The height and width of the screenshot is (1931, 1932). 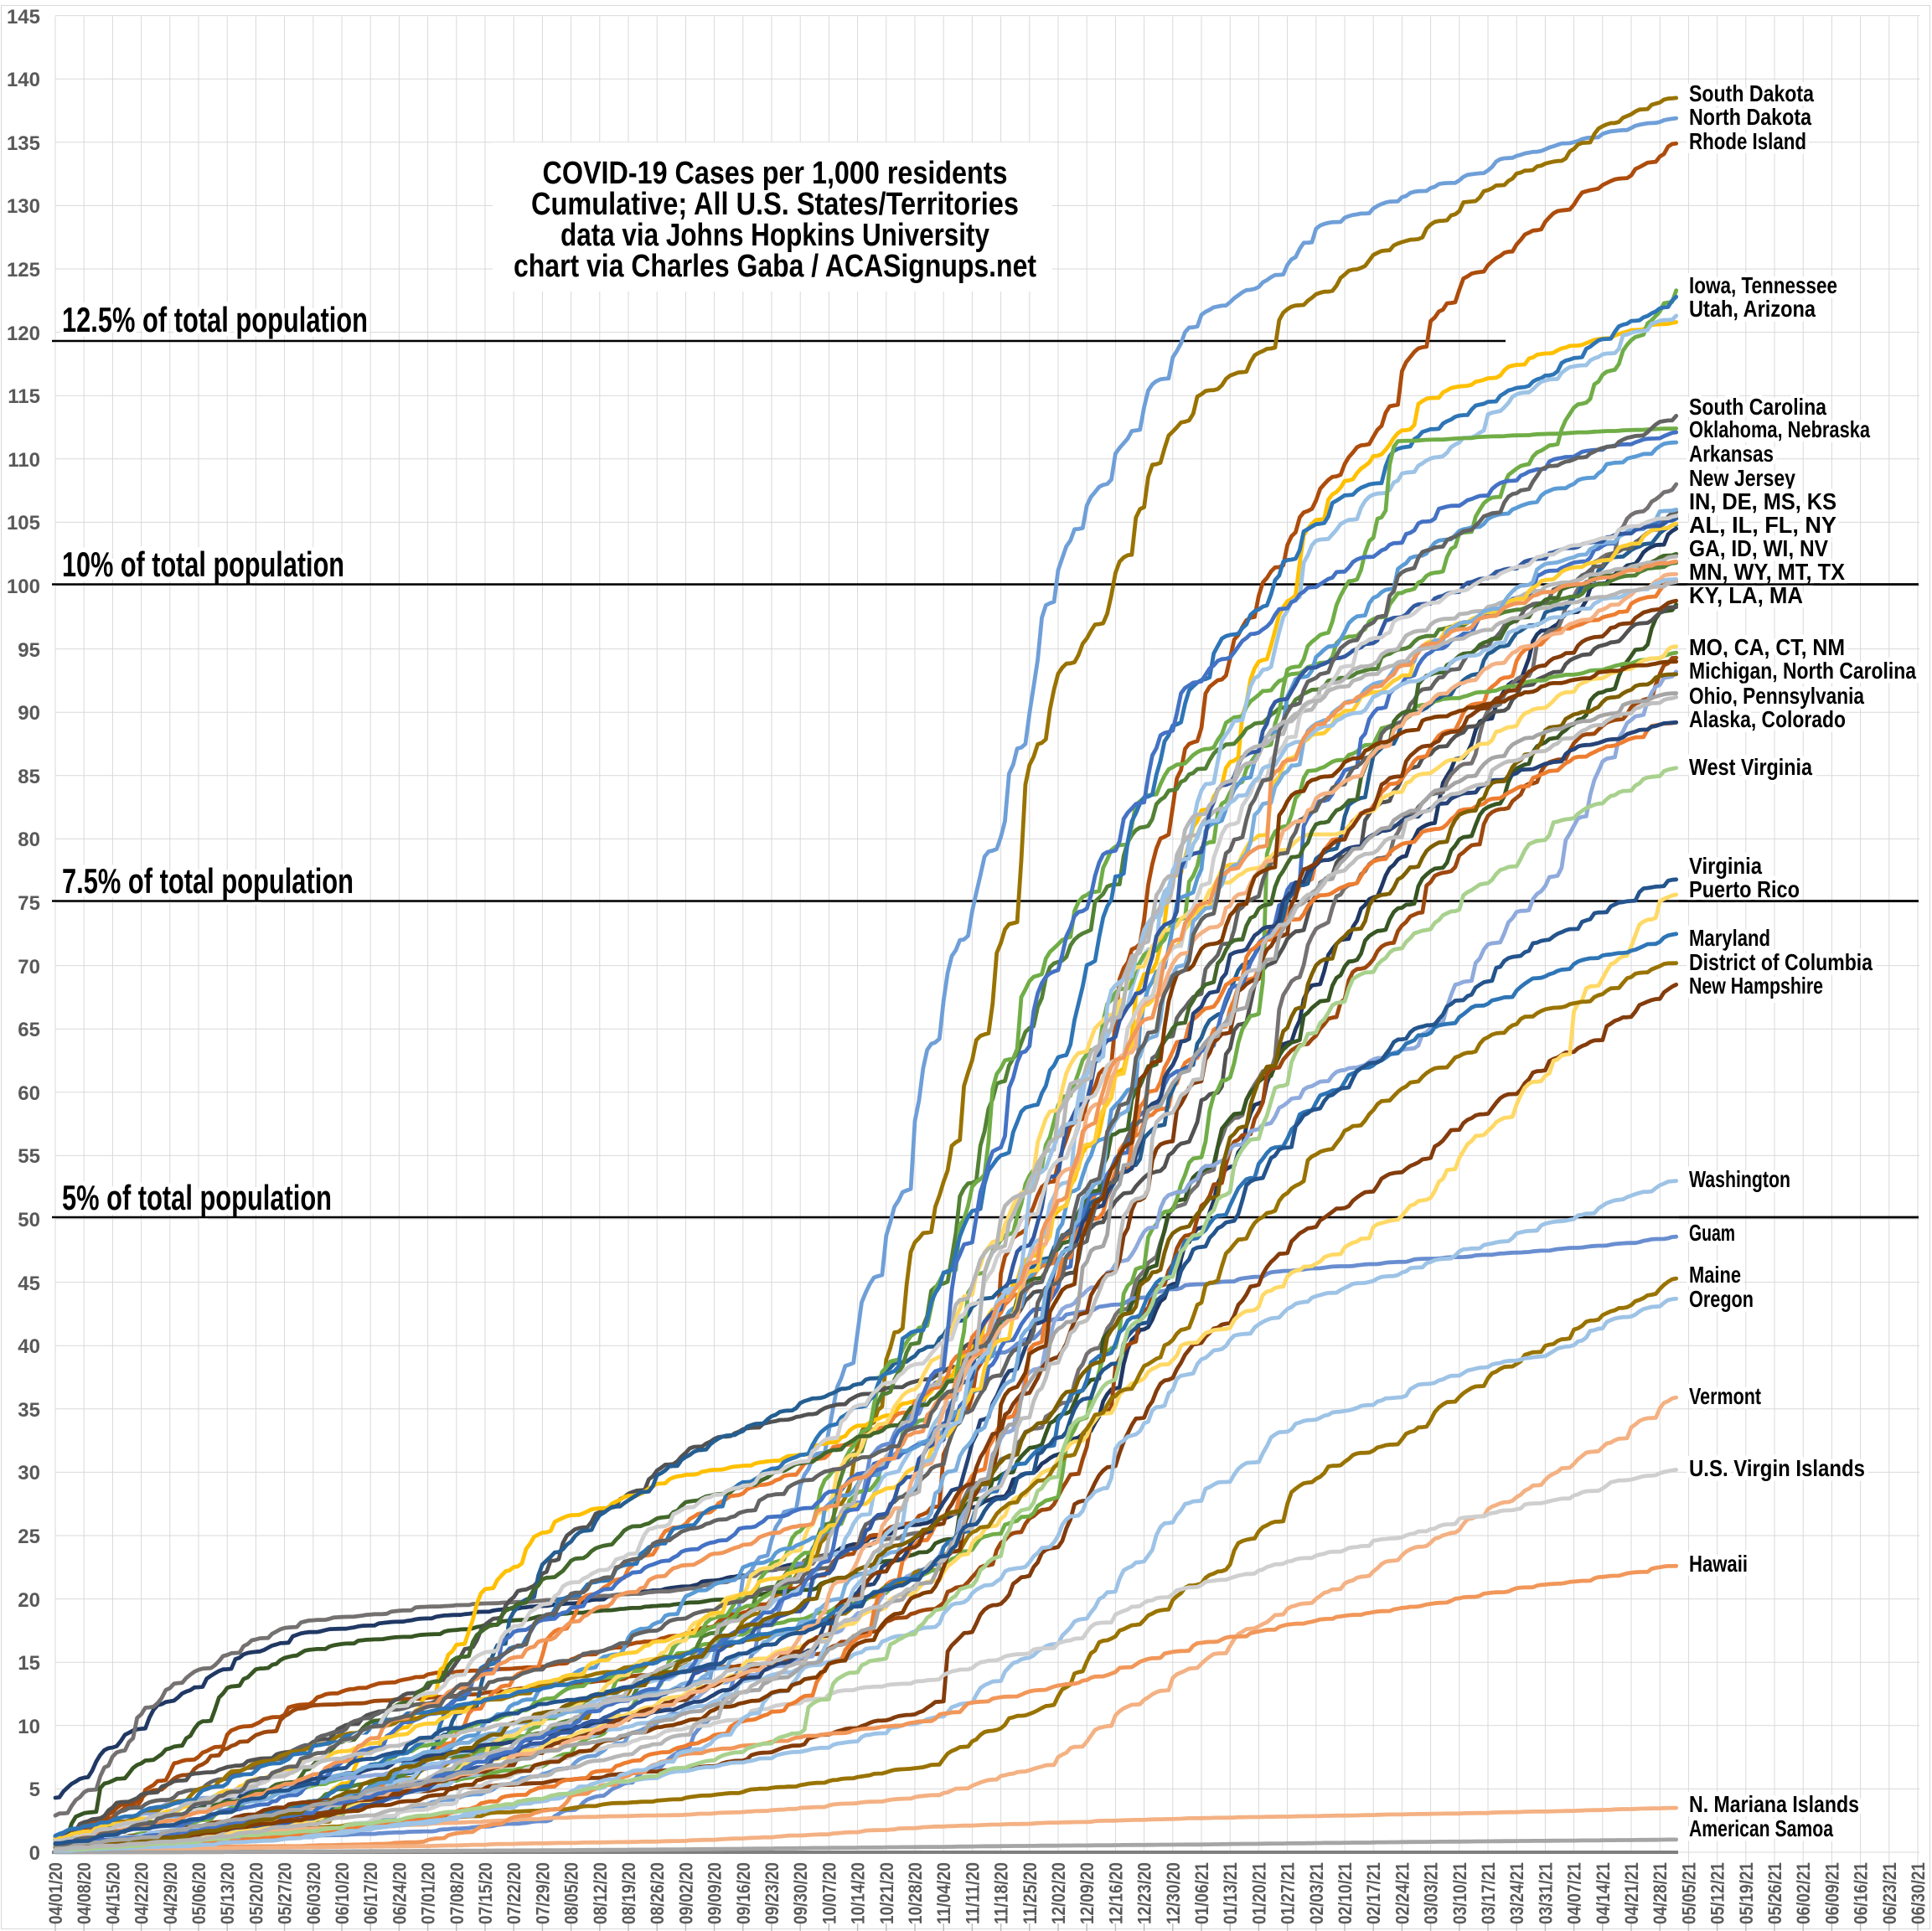 I want to click on svg-text: District of Columbia, so click(x=1781, y=962).